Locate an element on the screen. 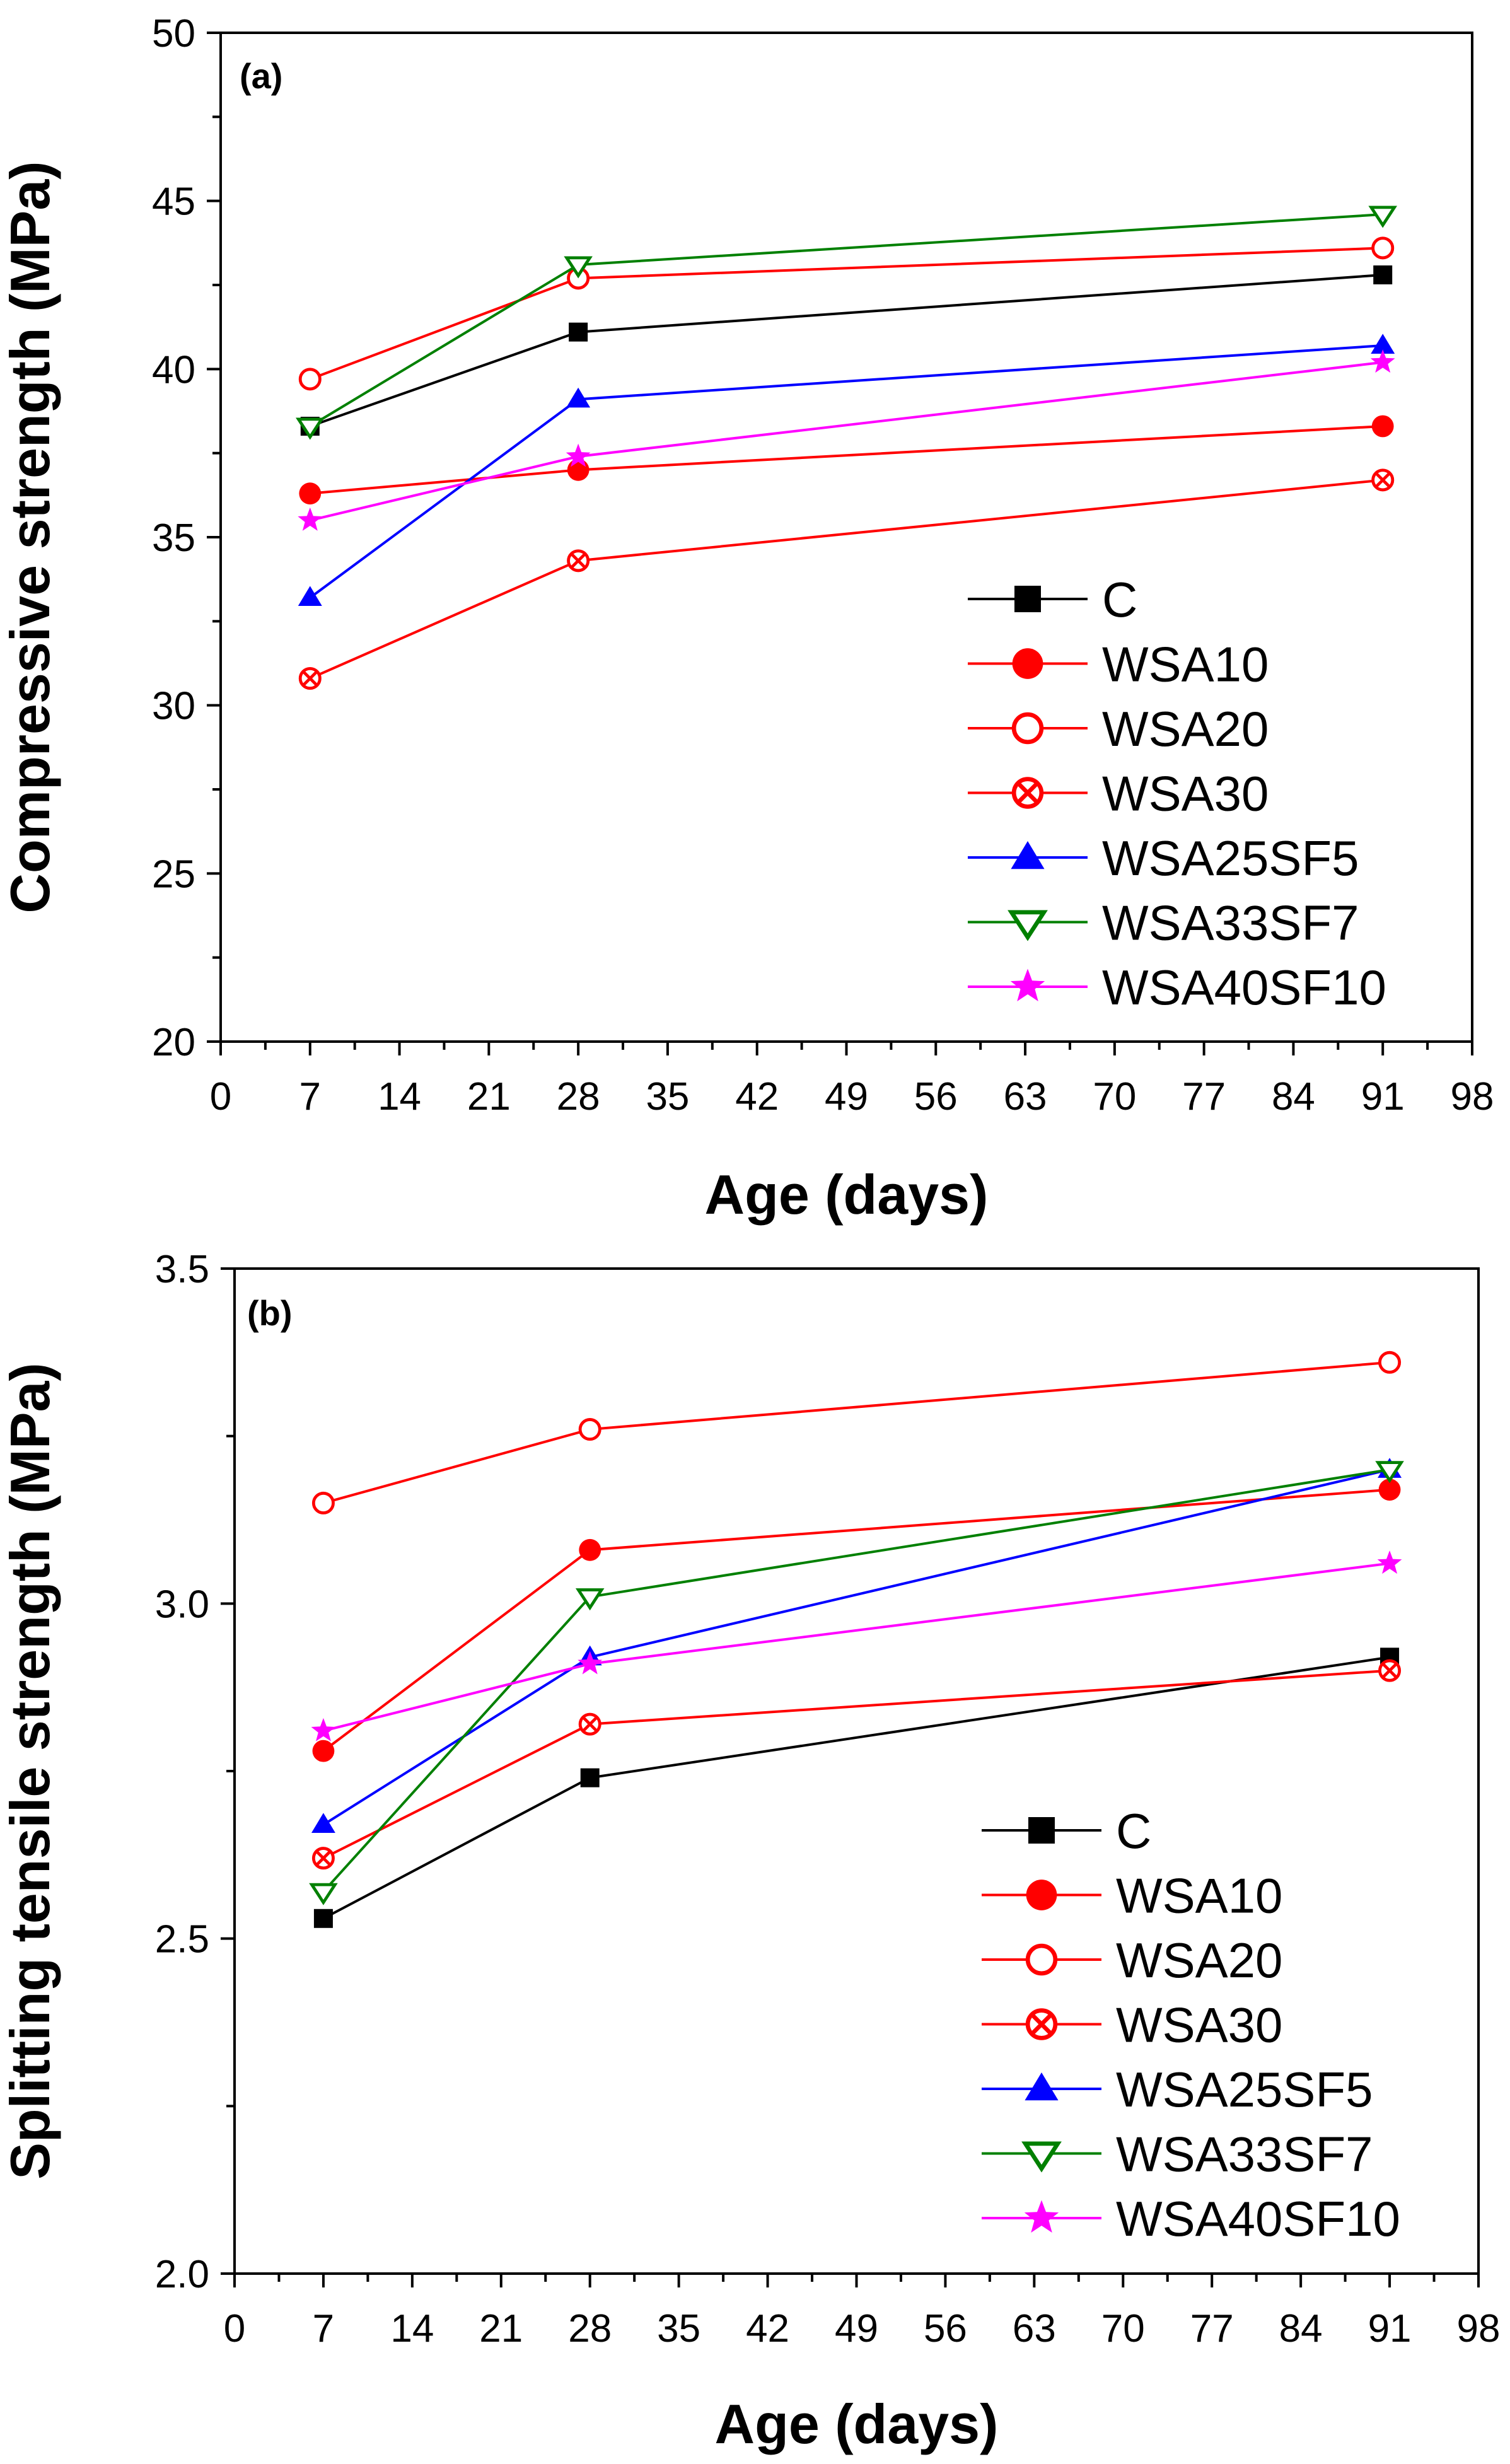  x-tick-label: 7 is located at coordinates (323, 2329).